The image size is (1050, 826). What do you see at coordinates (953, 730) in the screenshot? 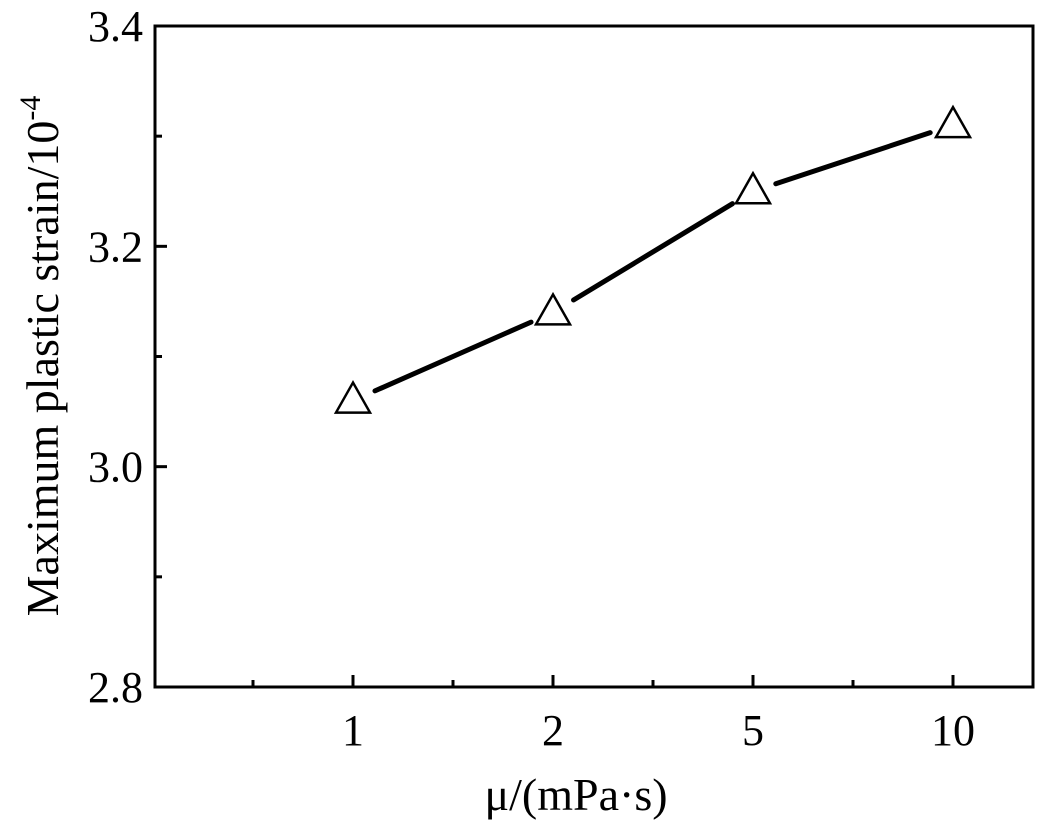
I see `x-tick-label: 10` at bounding box center [953, 730].